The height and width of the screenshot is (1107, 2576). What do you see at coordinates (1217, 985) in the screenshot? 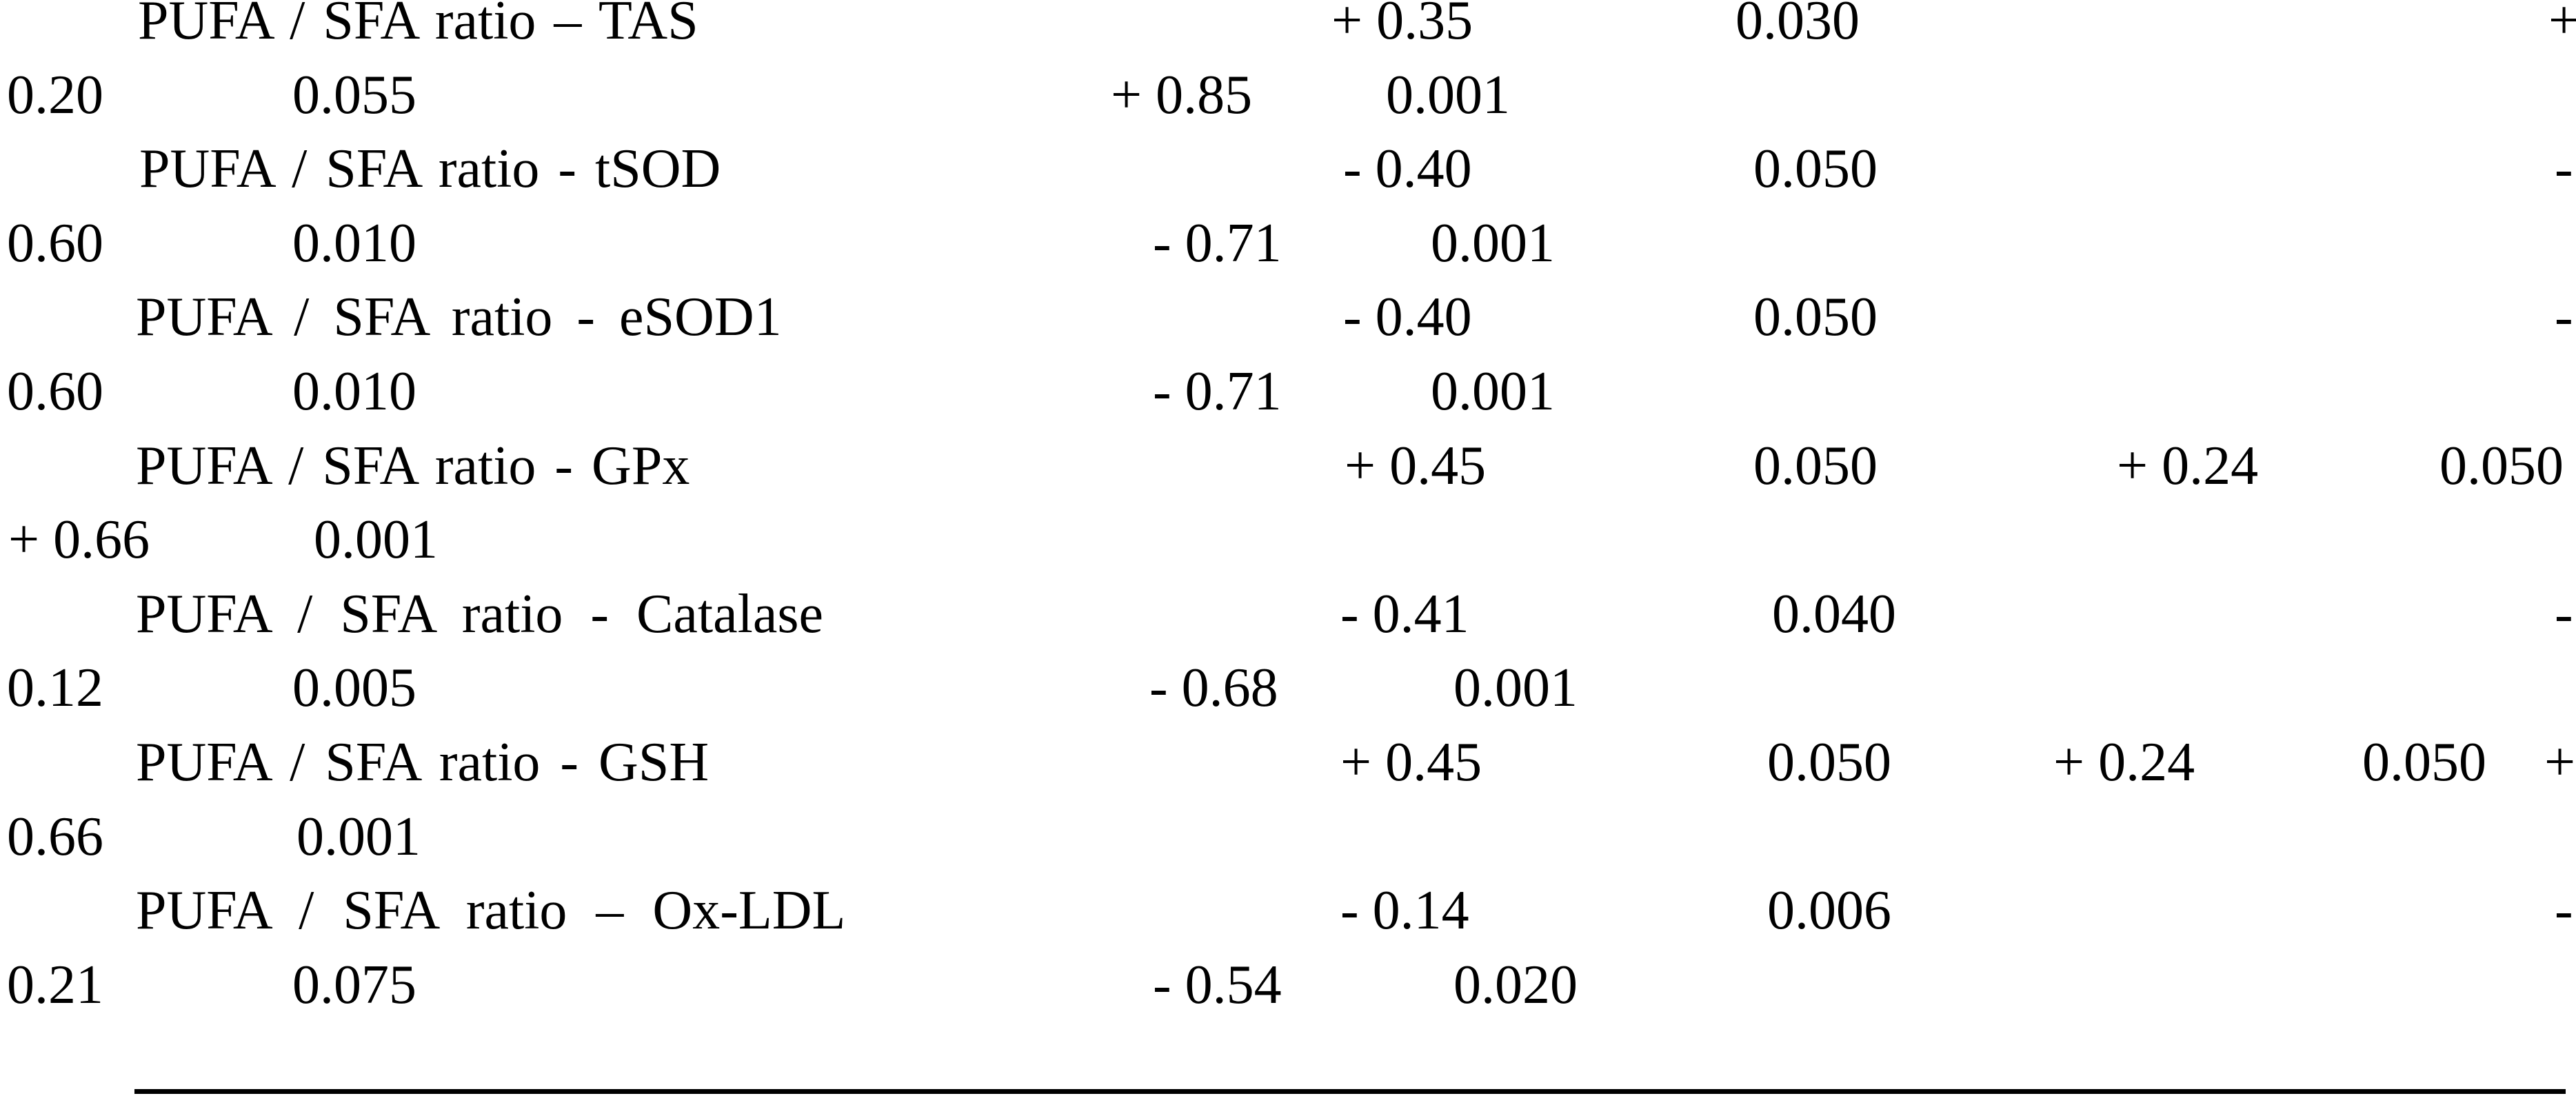
I see `text-run: - 0.54` at bounding box center [1217, 985].